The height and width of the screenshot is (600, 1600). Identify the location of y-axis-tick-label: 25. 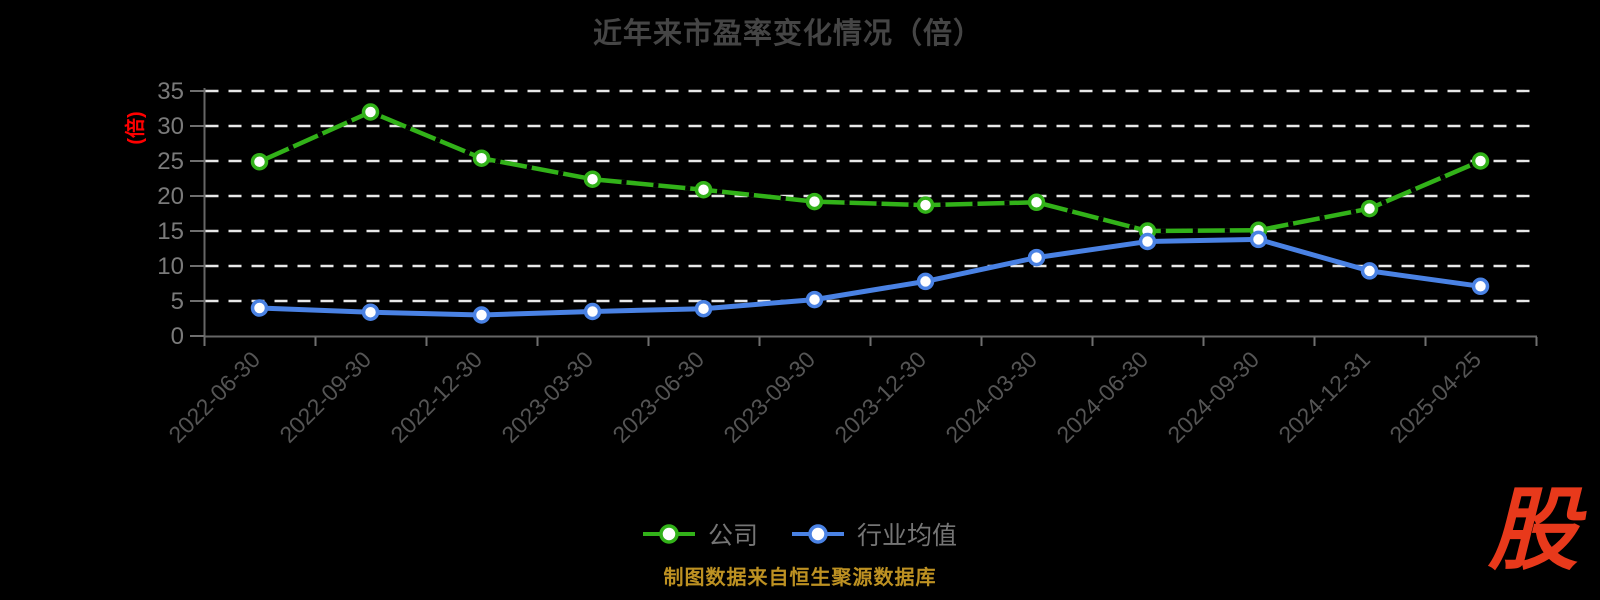
(170, 161).